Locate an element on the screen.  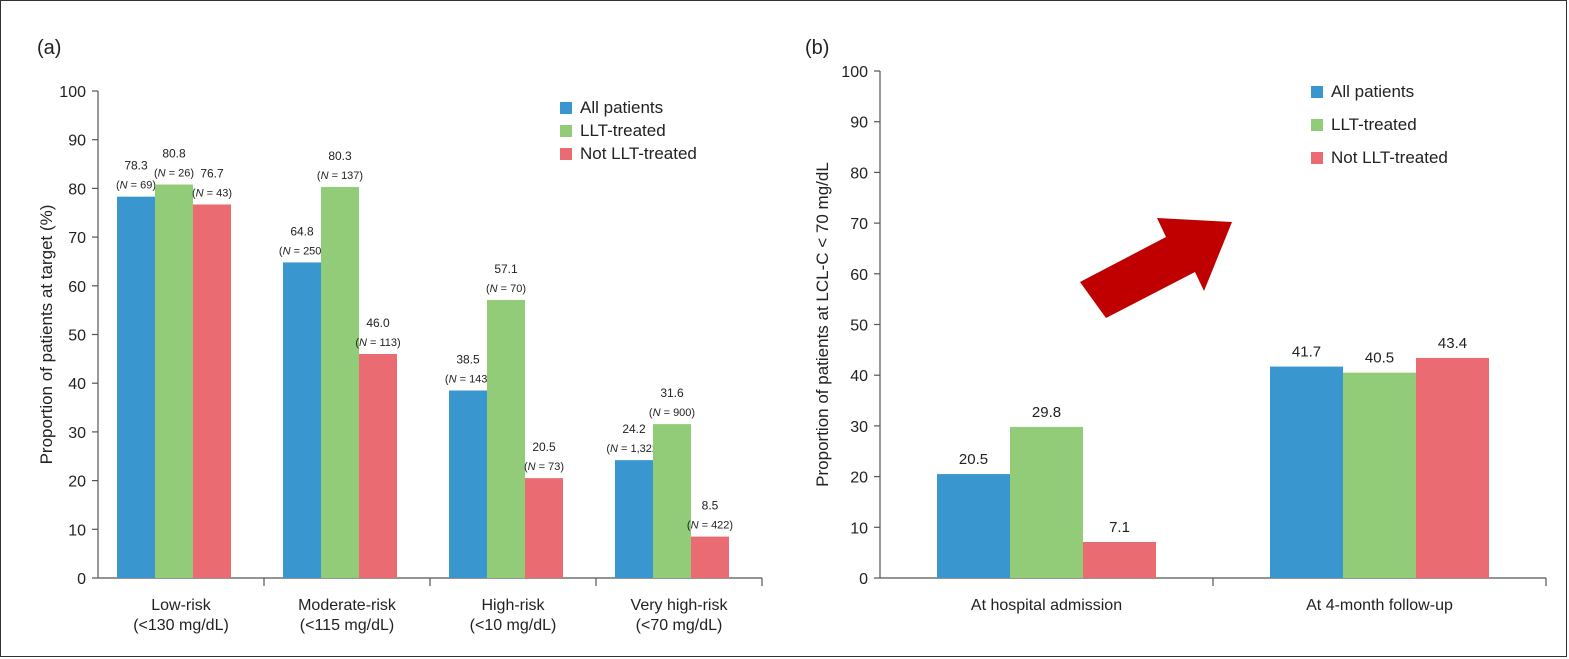
y-axis-label: Proportion of patients at target (%) is located at coordinates (46, 335).